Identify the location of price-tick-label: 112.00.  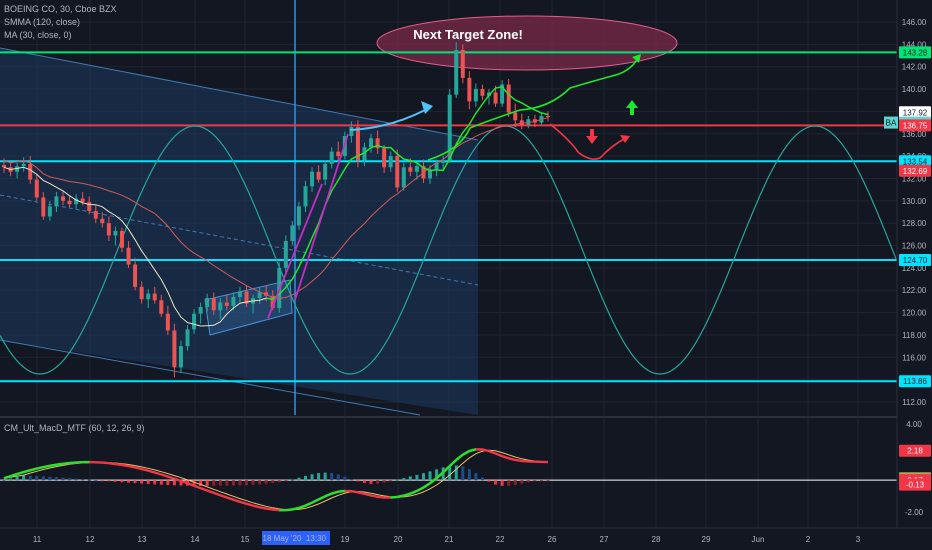
(914, 402).